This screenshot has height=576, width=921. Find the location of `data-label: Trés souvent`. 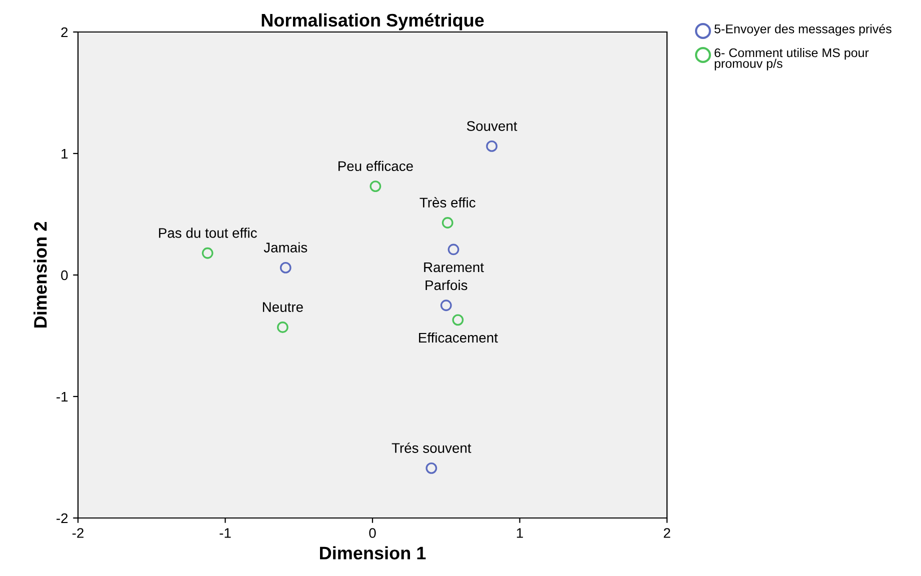

data-label: Trés souvent is located at coordinates (432, 447).